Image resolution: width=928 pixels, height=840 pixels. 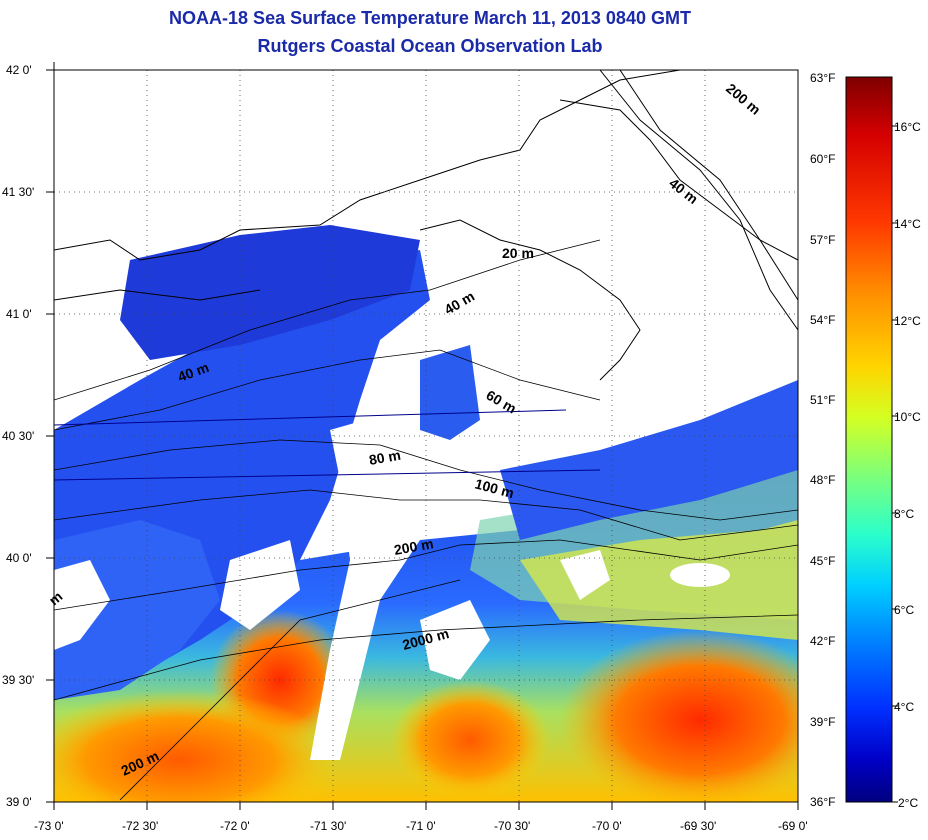 What do you see at coordinates (49, 826) in the screenshot?
I see `lon-tick-label: -73 0'` at bounding box center [49, 826].